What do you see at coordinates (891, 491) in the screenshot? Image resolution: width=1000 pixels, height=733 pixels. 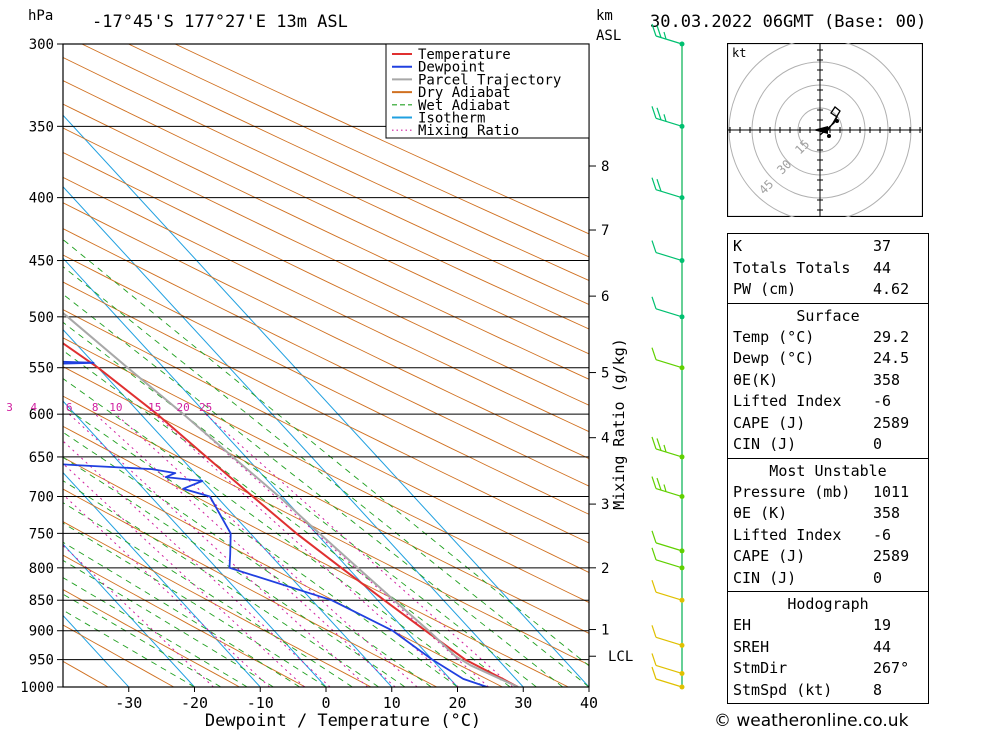 I see `stat-value: 1011` at bounding box center [891, 491].